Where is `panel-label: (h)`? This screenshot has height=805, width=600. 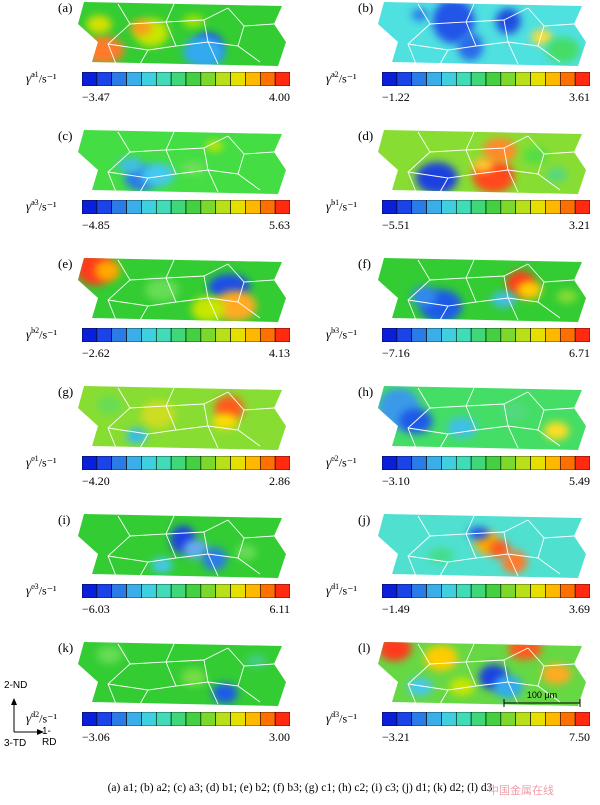 panel-label: (h) is located at coordinates (366, 391).